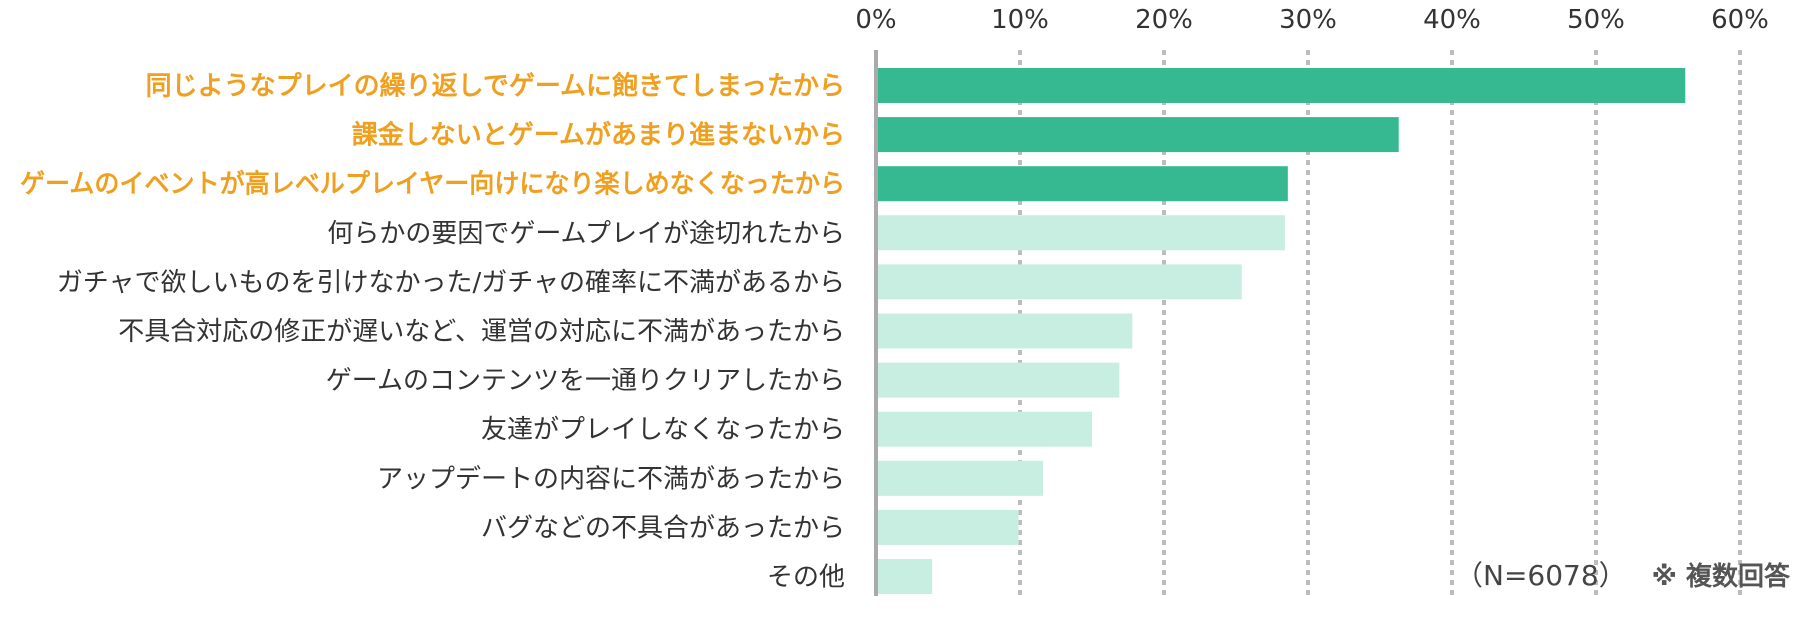 The width and height of the screenshot is (1809, 618). What do you see at coordinates (585, 381) in the screenshot?
I see `category-label: ゲームのコンテンツを一通りクリアしたから` at bounding box center [585, 381].